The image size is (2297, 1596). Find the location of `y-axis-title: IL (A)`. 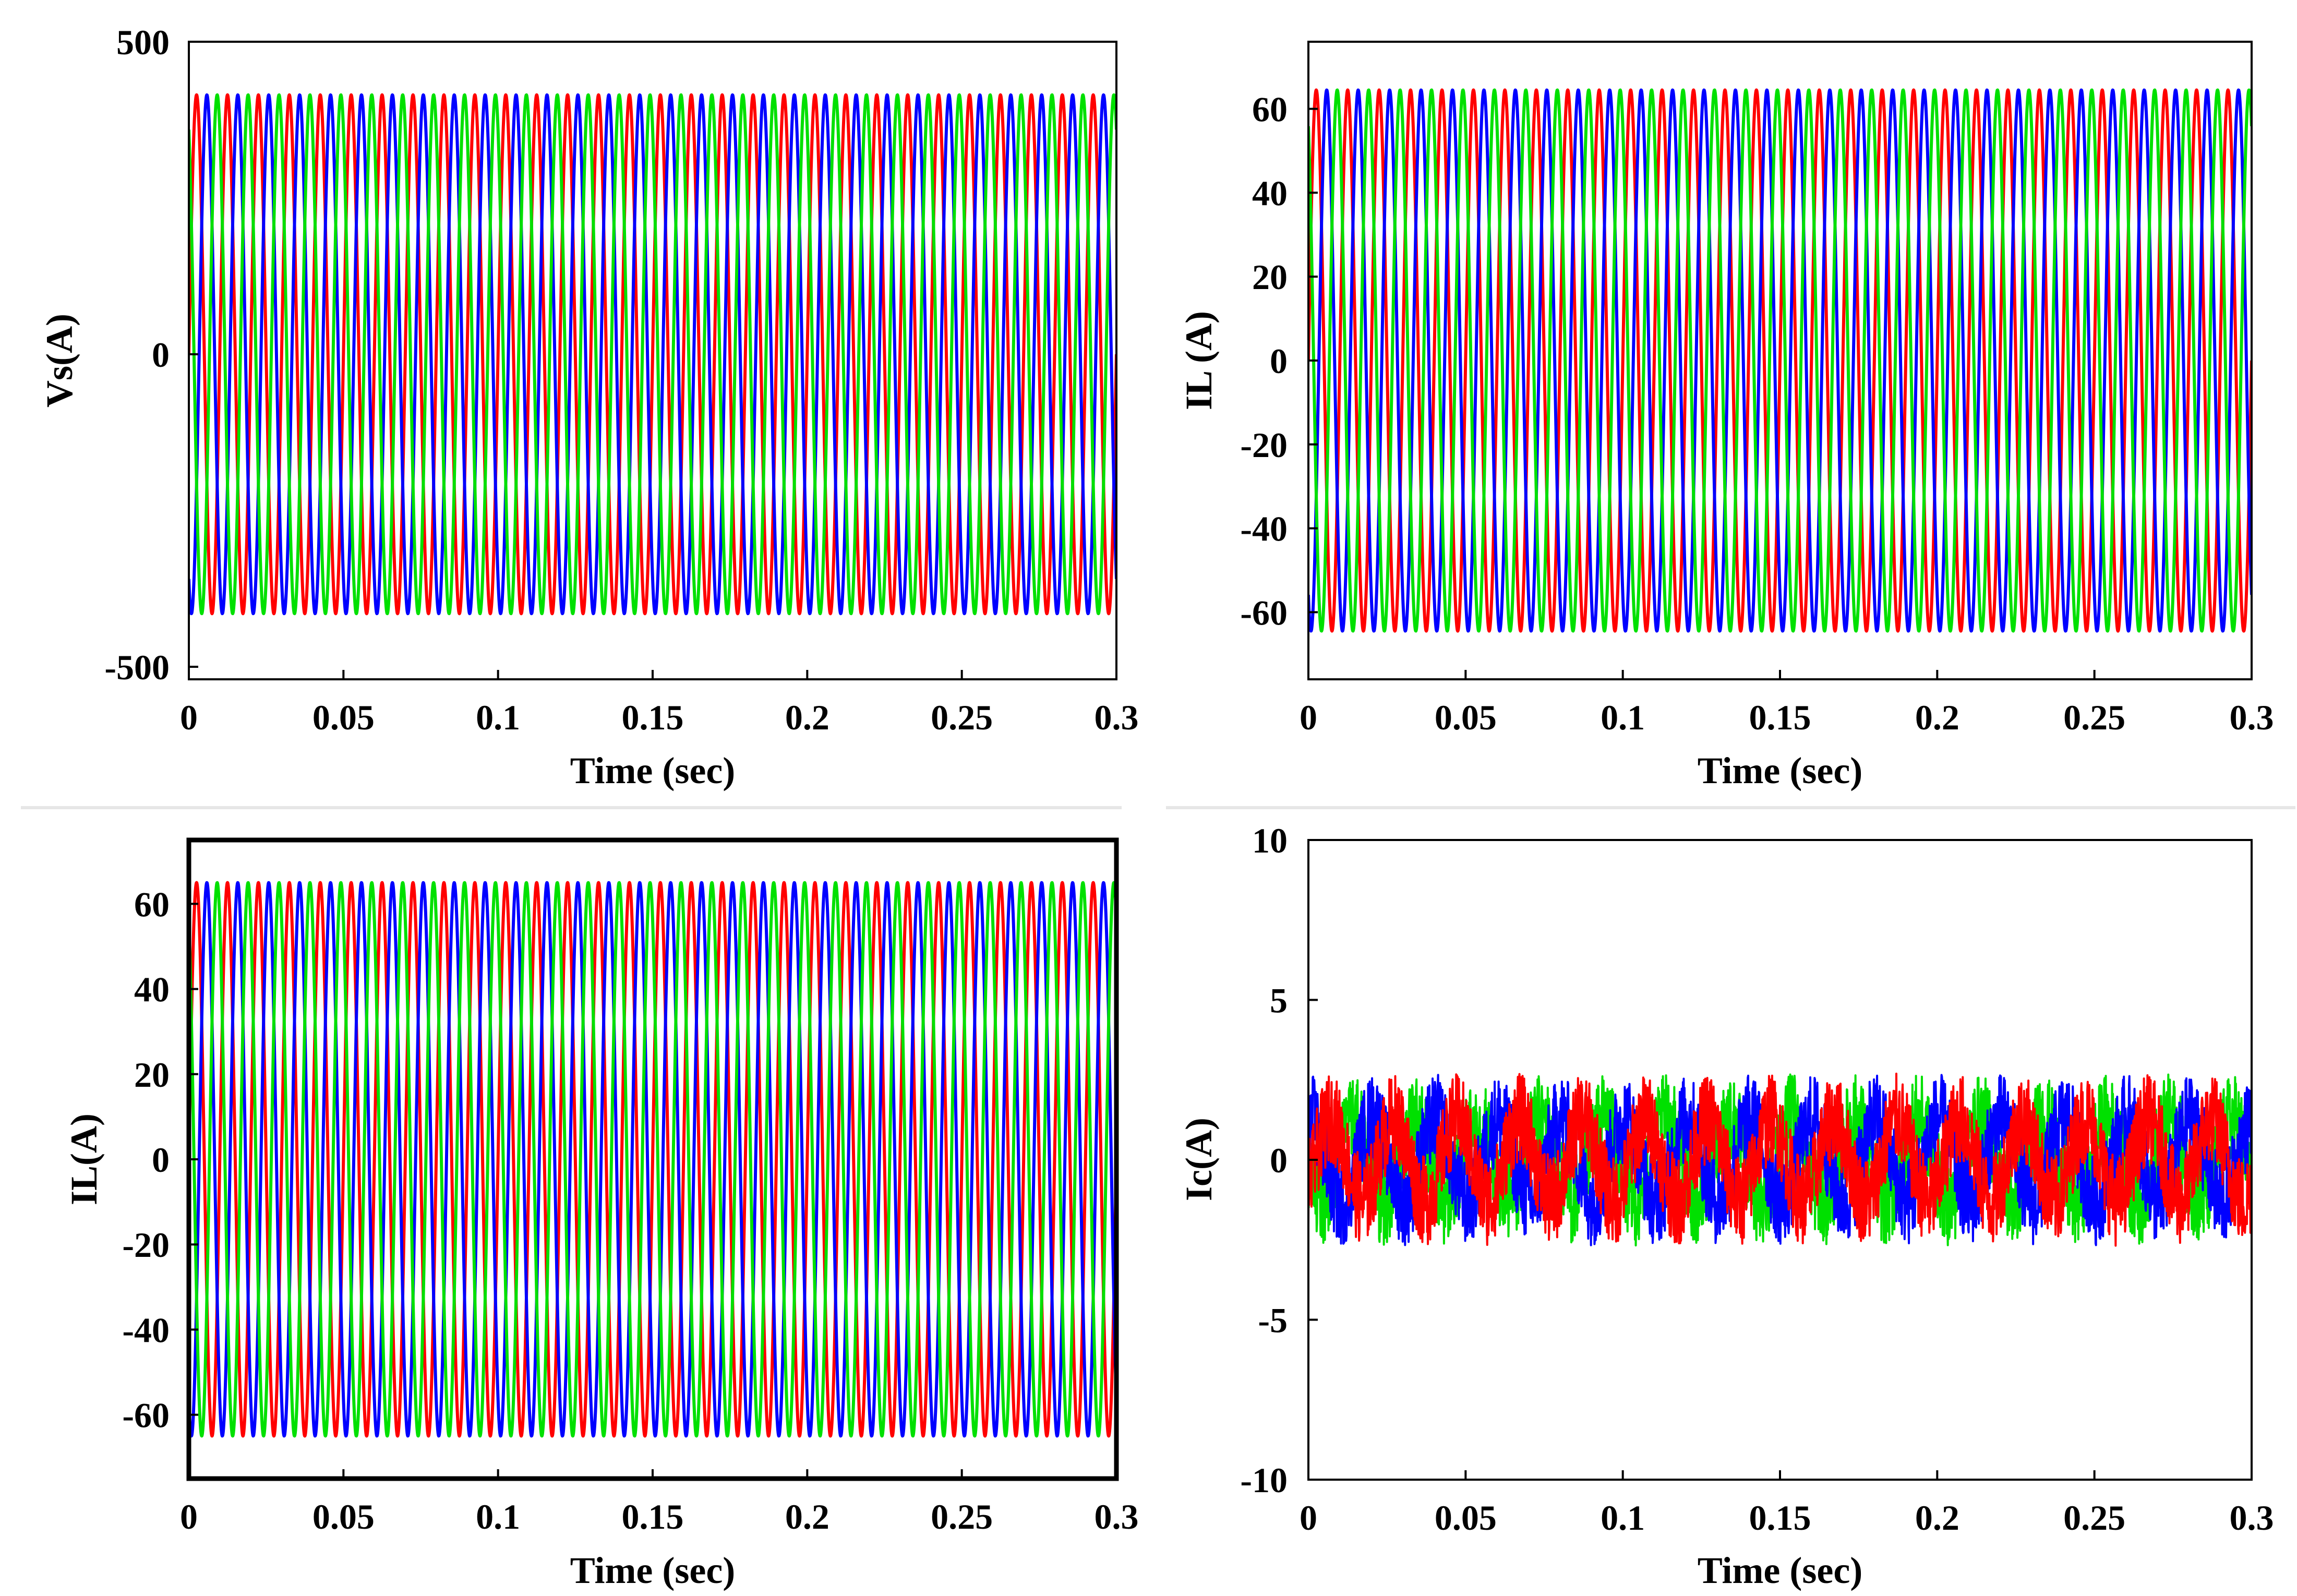

y-axis-title: IL (A) is located at coordinates (1199, 360).